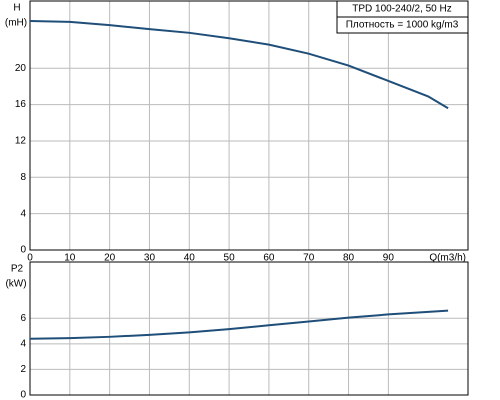 The width and height of the screenshot is (500, 400). I want to click on y-tick-label: 16, so click(21, 104).